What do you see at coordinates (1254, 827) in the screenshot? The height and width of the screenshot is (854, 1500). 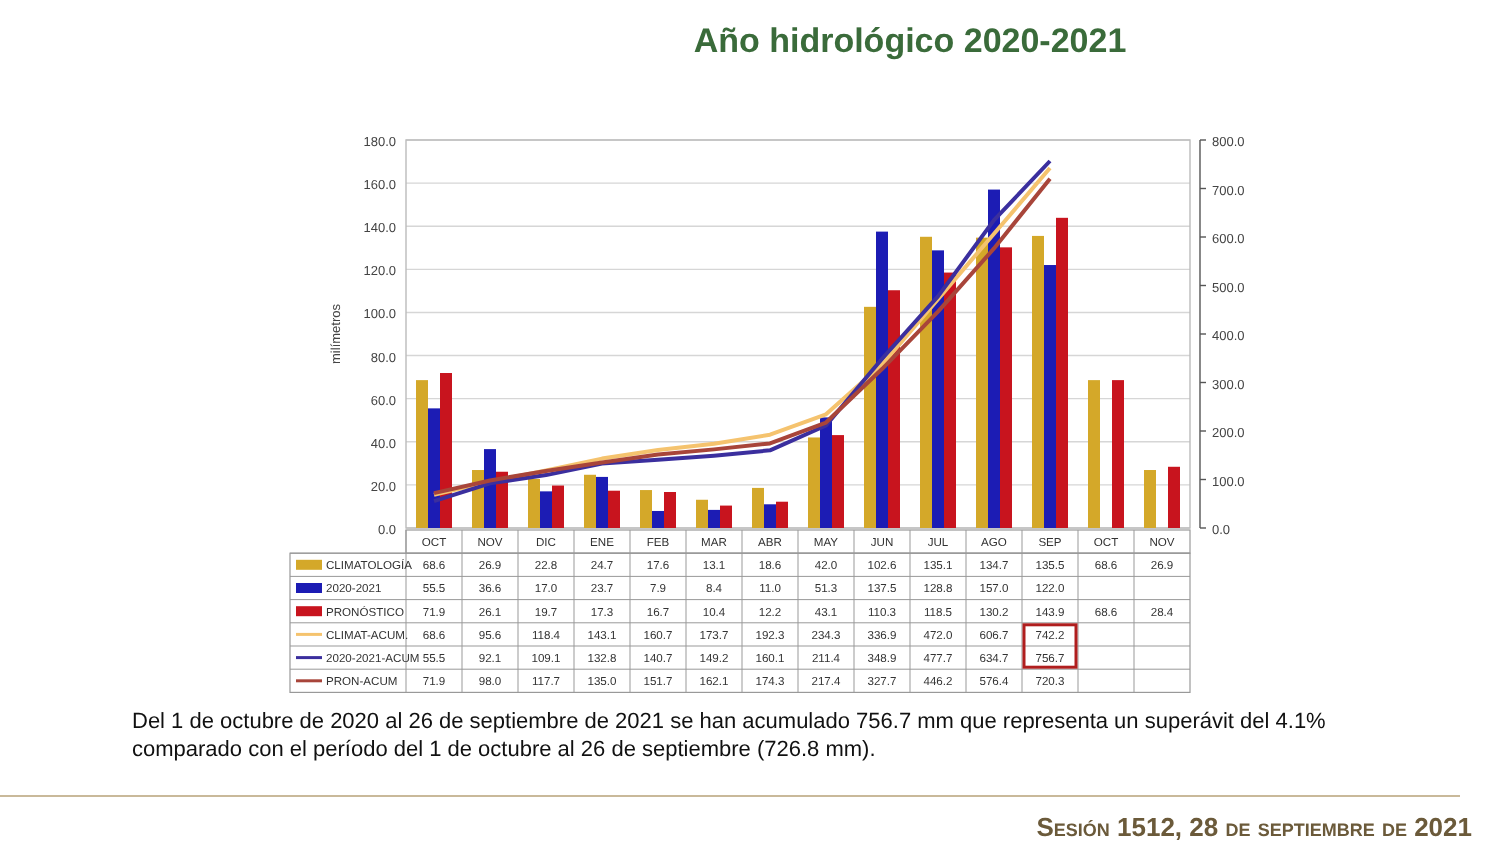 I see `text: Sesión 1512, 28 de septiembre de 2021` at bounding box center [1254, 827].